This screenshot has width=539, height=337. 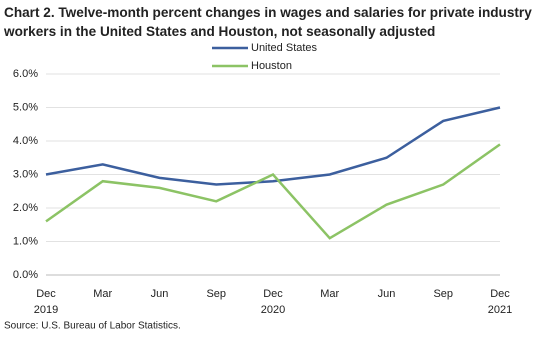 What do you see at coordinates (25, 208) in the screenshot?
I see `y-tick-label: 2.0%` at bounding box center [25, 208].